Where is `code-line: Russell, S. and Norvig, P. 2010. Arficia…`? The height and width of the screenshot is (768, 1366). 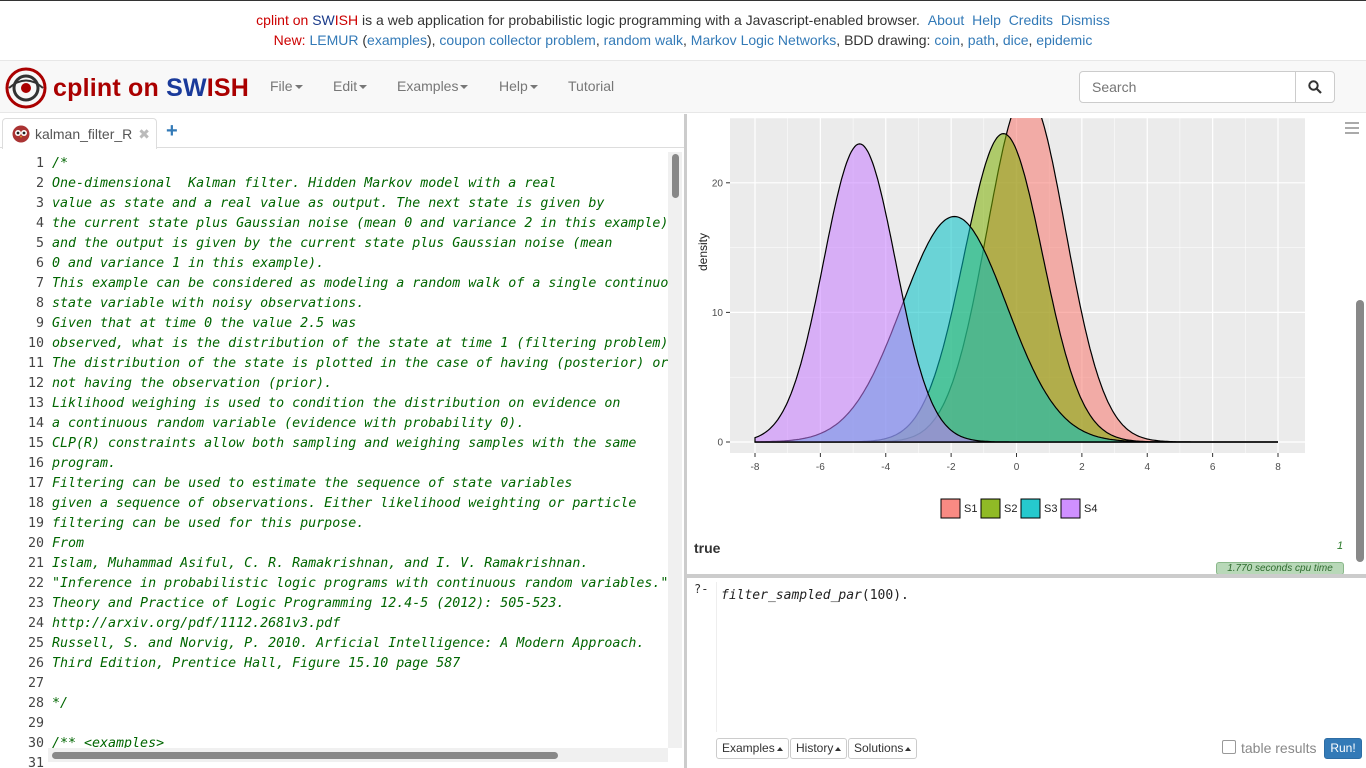 code-line: Russell, S. and Norvig, P. 2010. Arficia… is located at coordinates (348, 643).